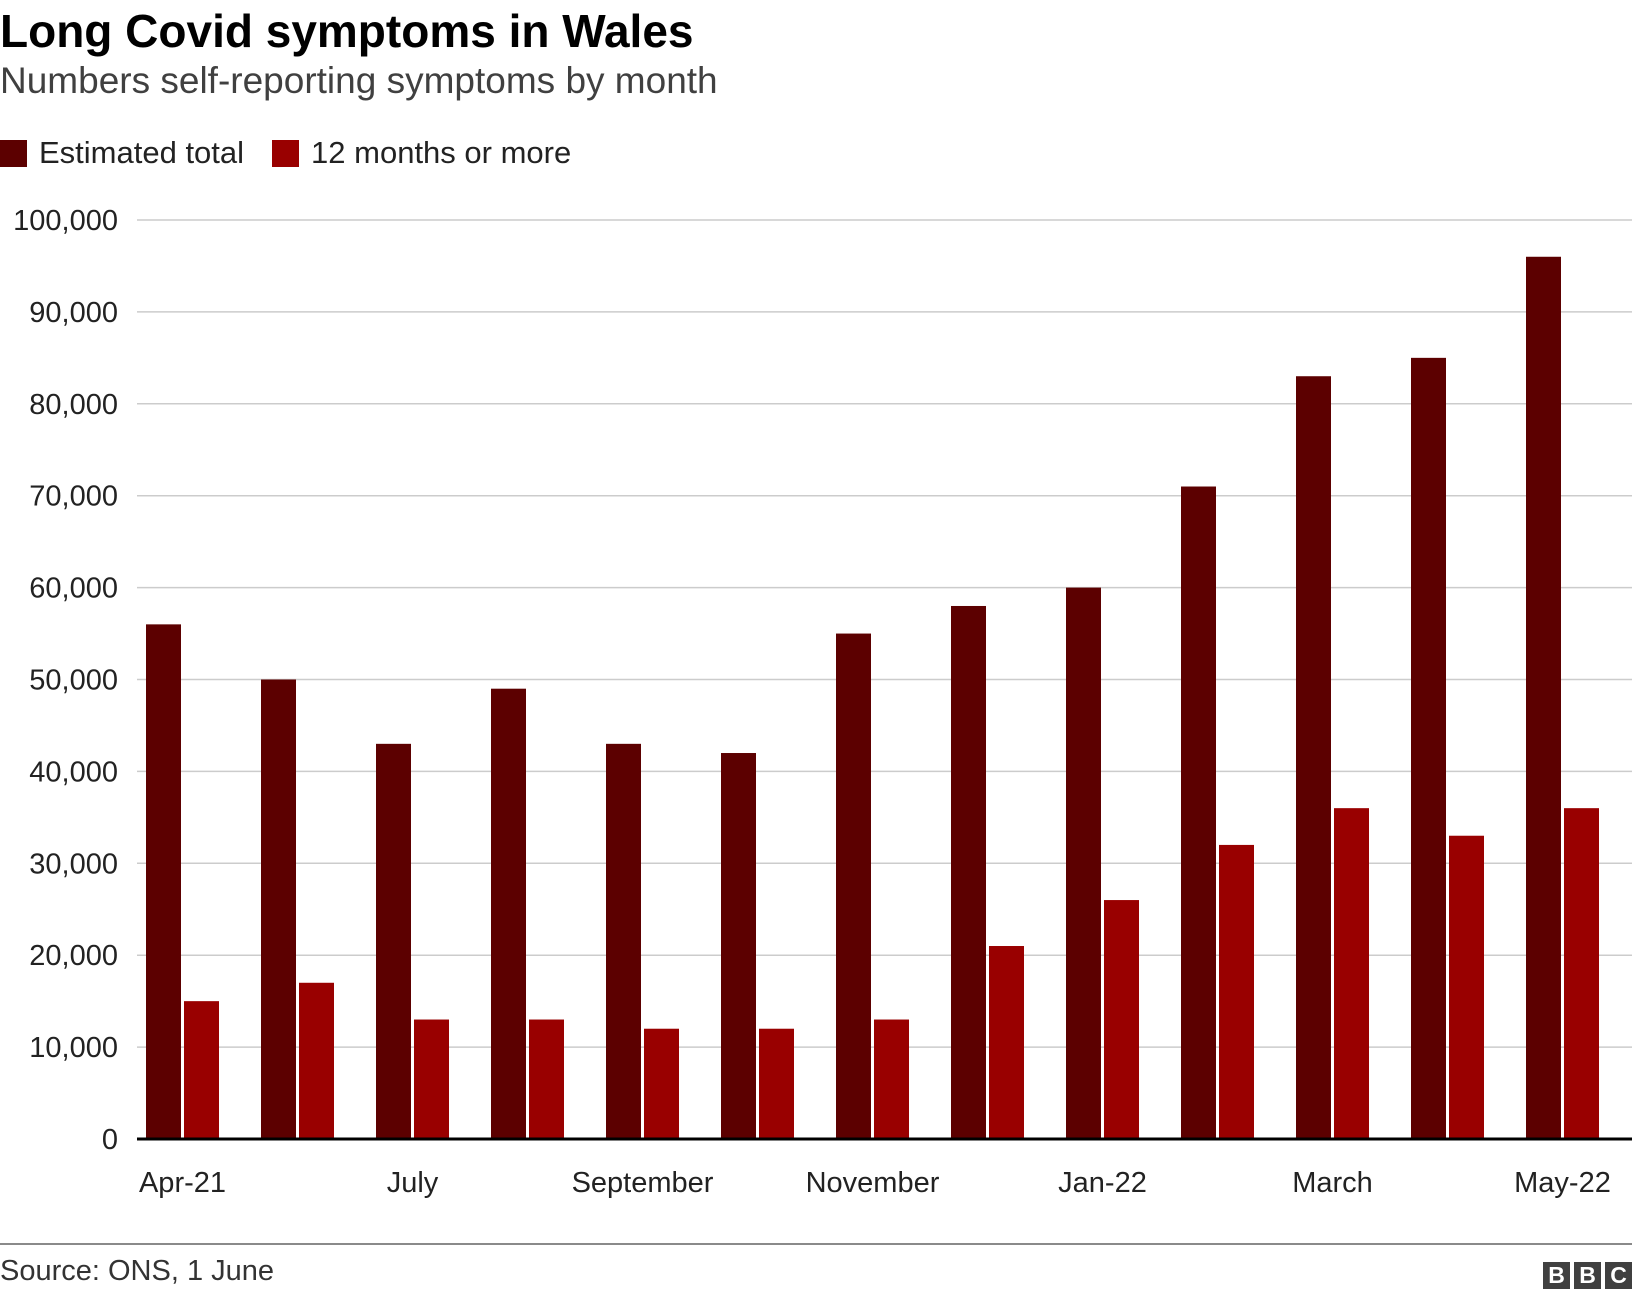 This screenshot has height=1300, width=1632. What do you see at coordinates (1332, 1183) in the screenshot?
I see `x-tick-label: March` at bounding box center [1332, 1183].